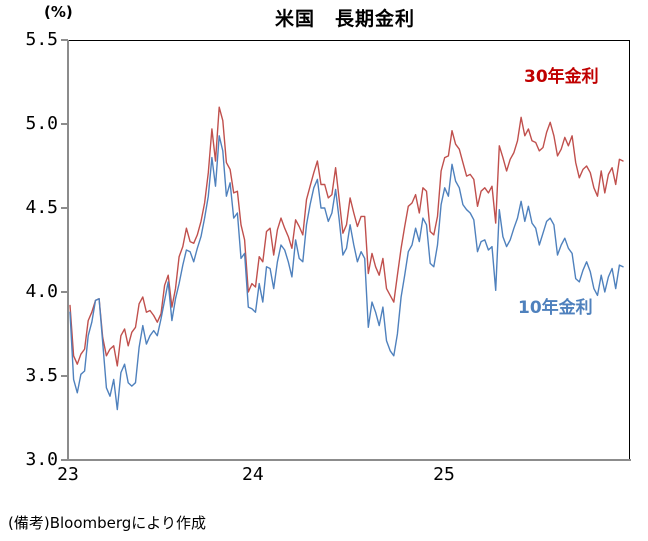 The image size is (648, 541). Describe the element at coordinates (58, 12) in the screenshot. I see `y-axis-unit-label: (%)` at that location.